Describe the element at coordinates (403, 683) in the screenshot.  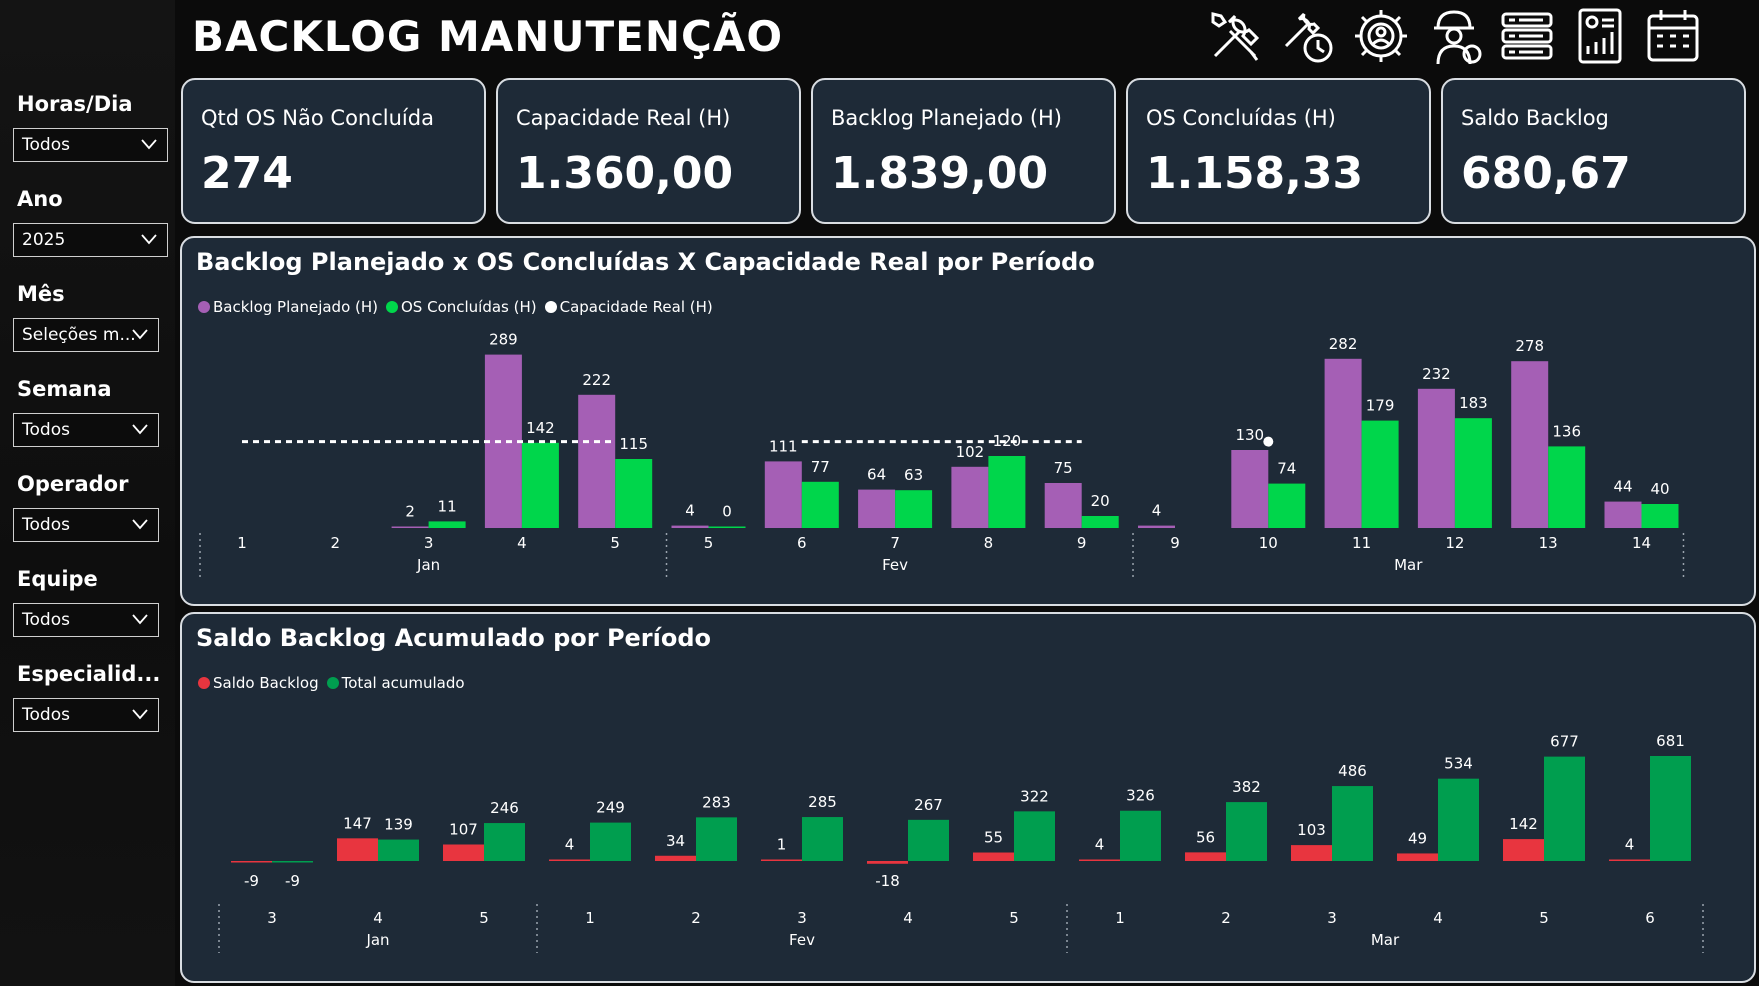
I see `legend-label: Total acumulado` at that location.